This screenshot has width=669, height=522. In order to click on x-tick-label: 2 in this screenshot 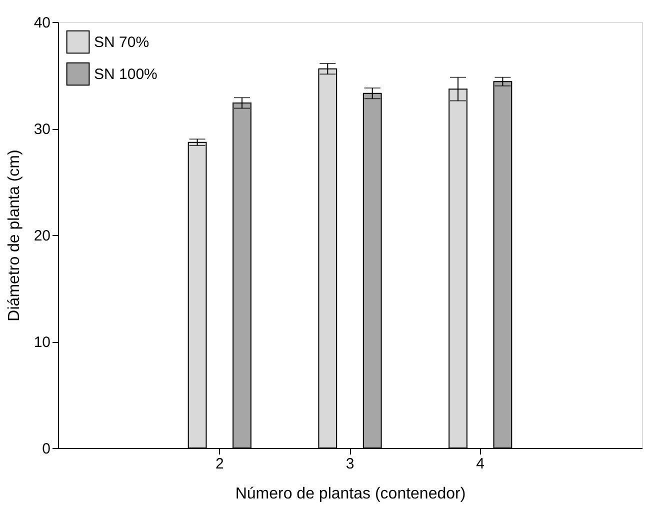, I will do `click(219, 464)`.